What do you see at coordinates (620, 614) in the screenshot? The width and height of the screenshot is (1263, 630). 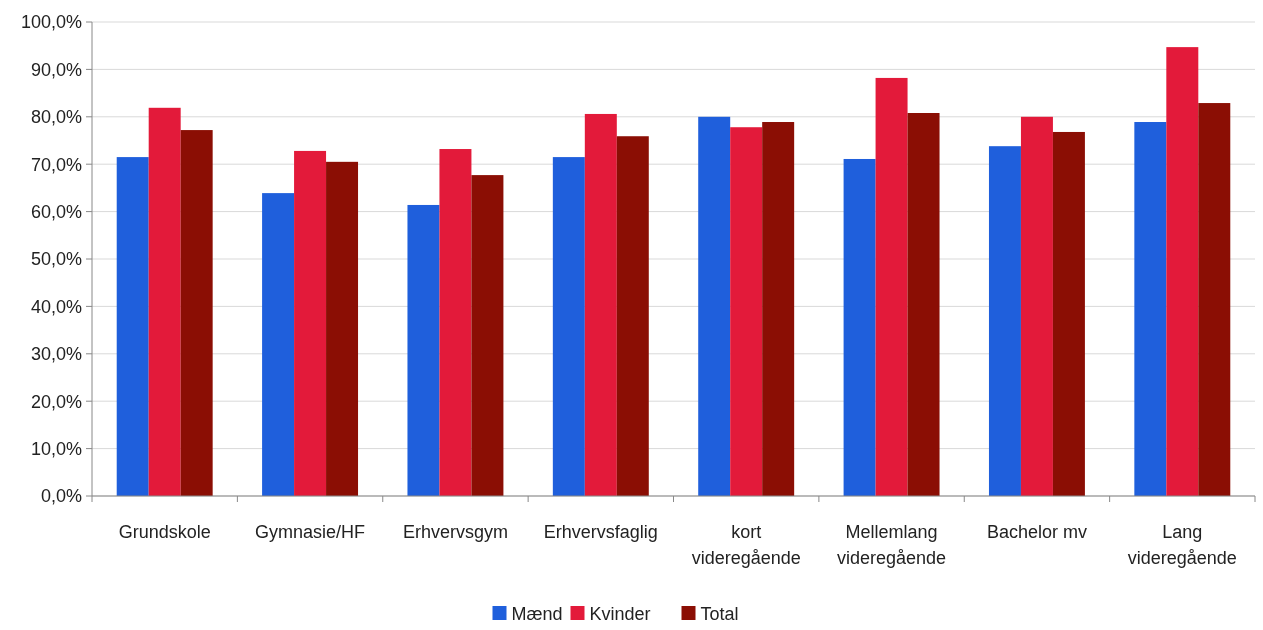 I see `legend-label: Kvinder` at bounding box center [620, 614].